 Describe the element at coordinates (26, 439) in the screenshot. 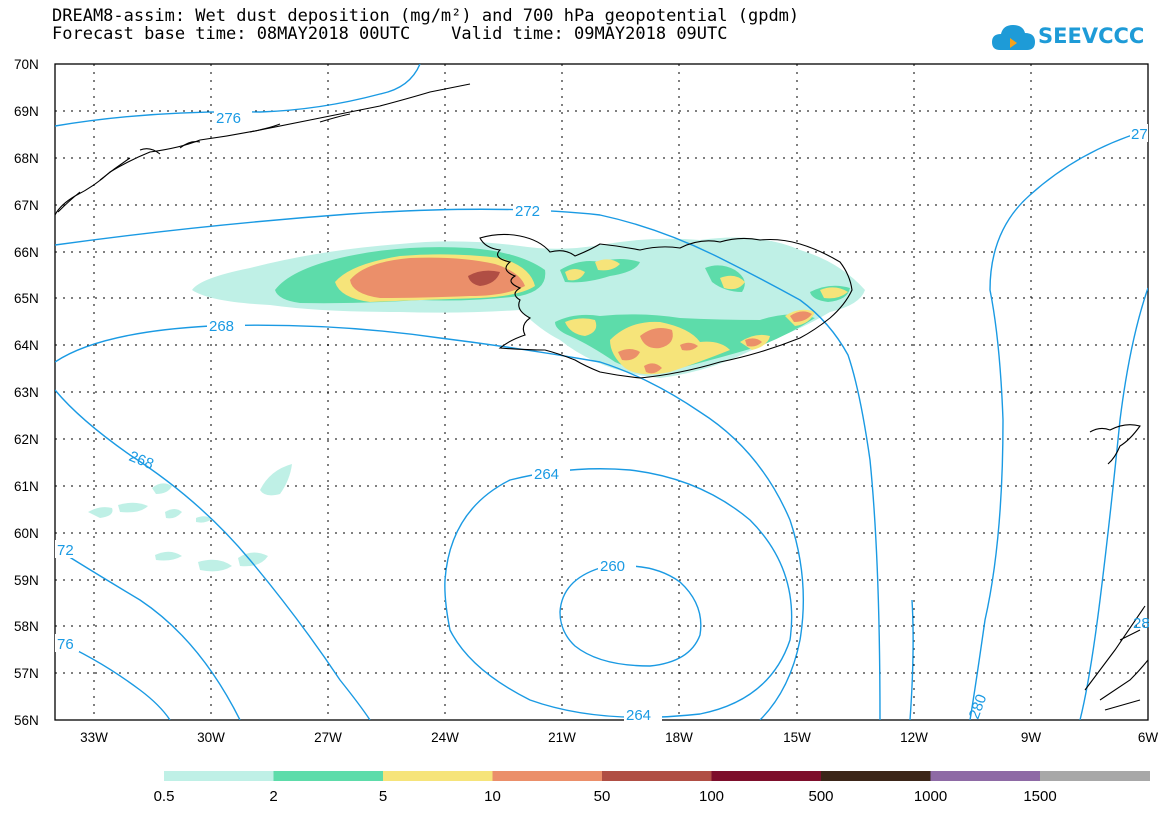

I see `lat-tick: 62N` at that location.